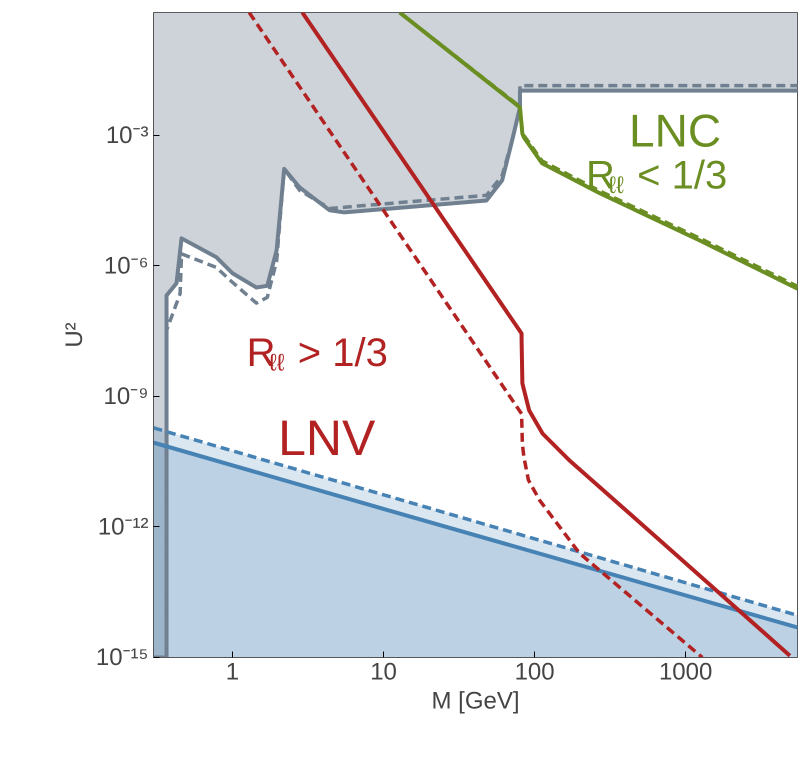 The width and height of the screenshot is (803, 763). I want to click on annotation: LNV, so click(327, 438).